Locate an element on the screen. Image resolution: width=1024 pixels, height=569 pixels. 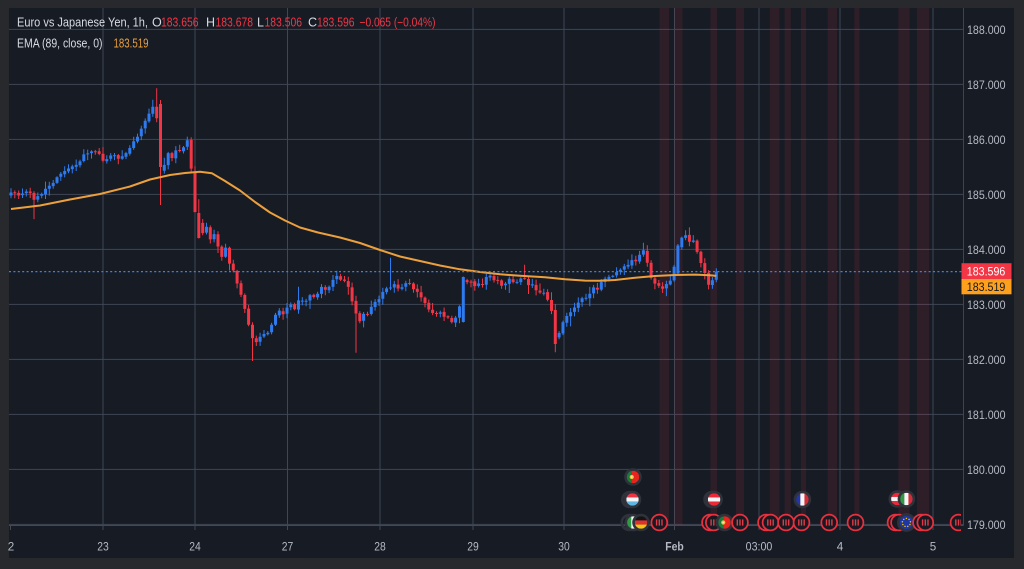
svg-text: 179.000 is located at coordinates (986, 525).